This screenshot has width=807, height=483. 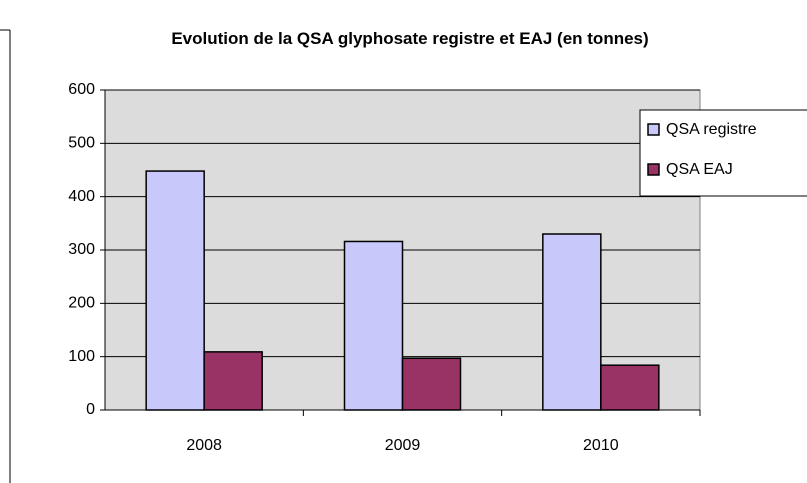 I want to click on y-tick-label: 500, so click(x=81, y=143).